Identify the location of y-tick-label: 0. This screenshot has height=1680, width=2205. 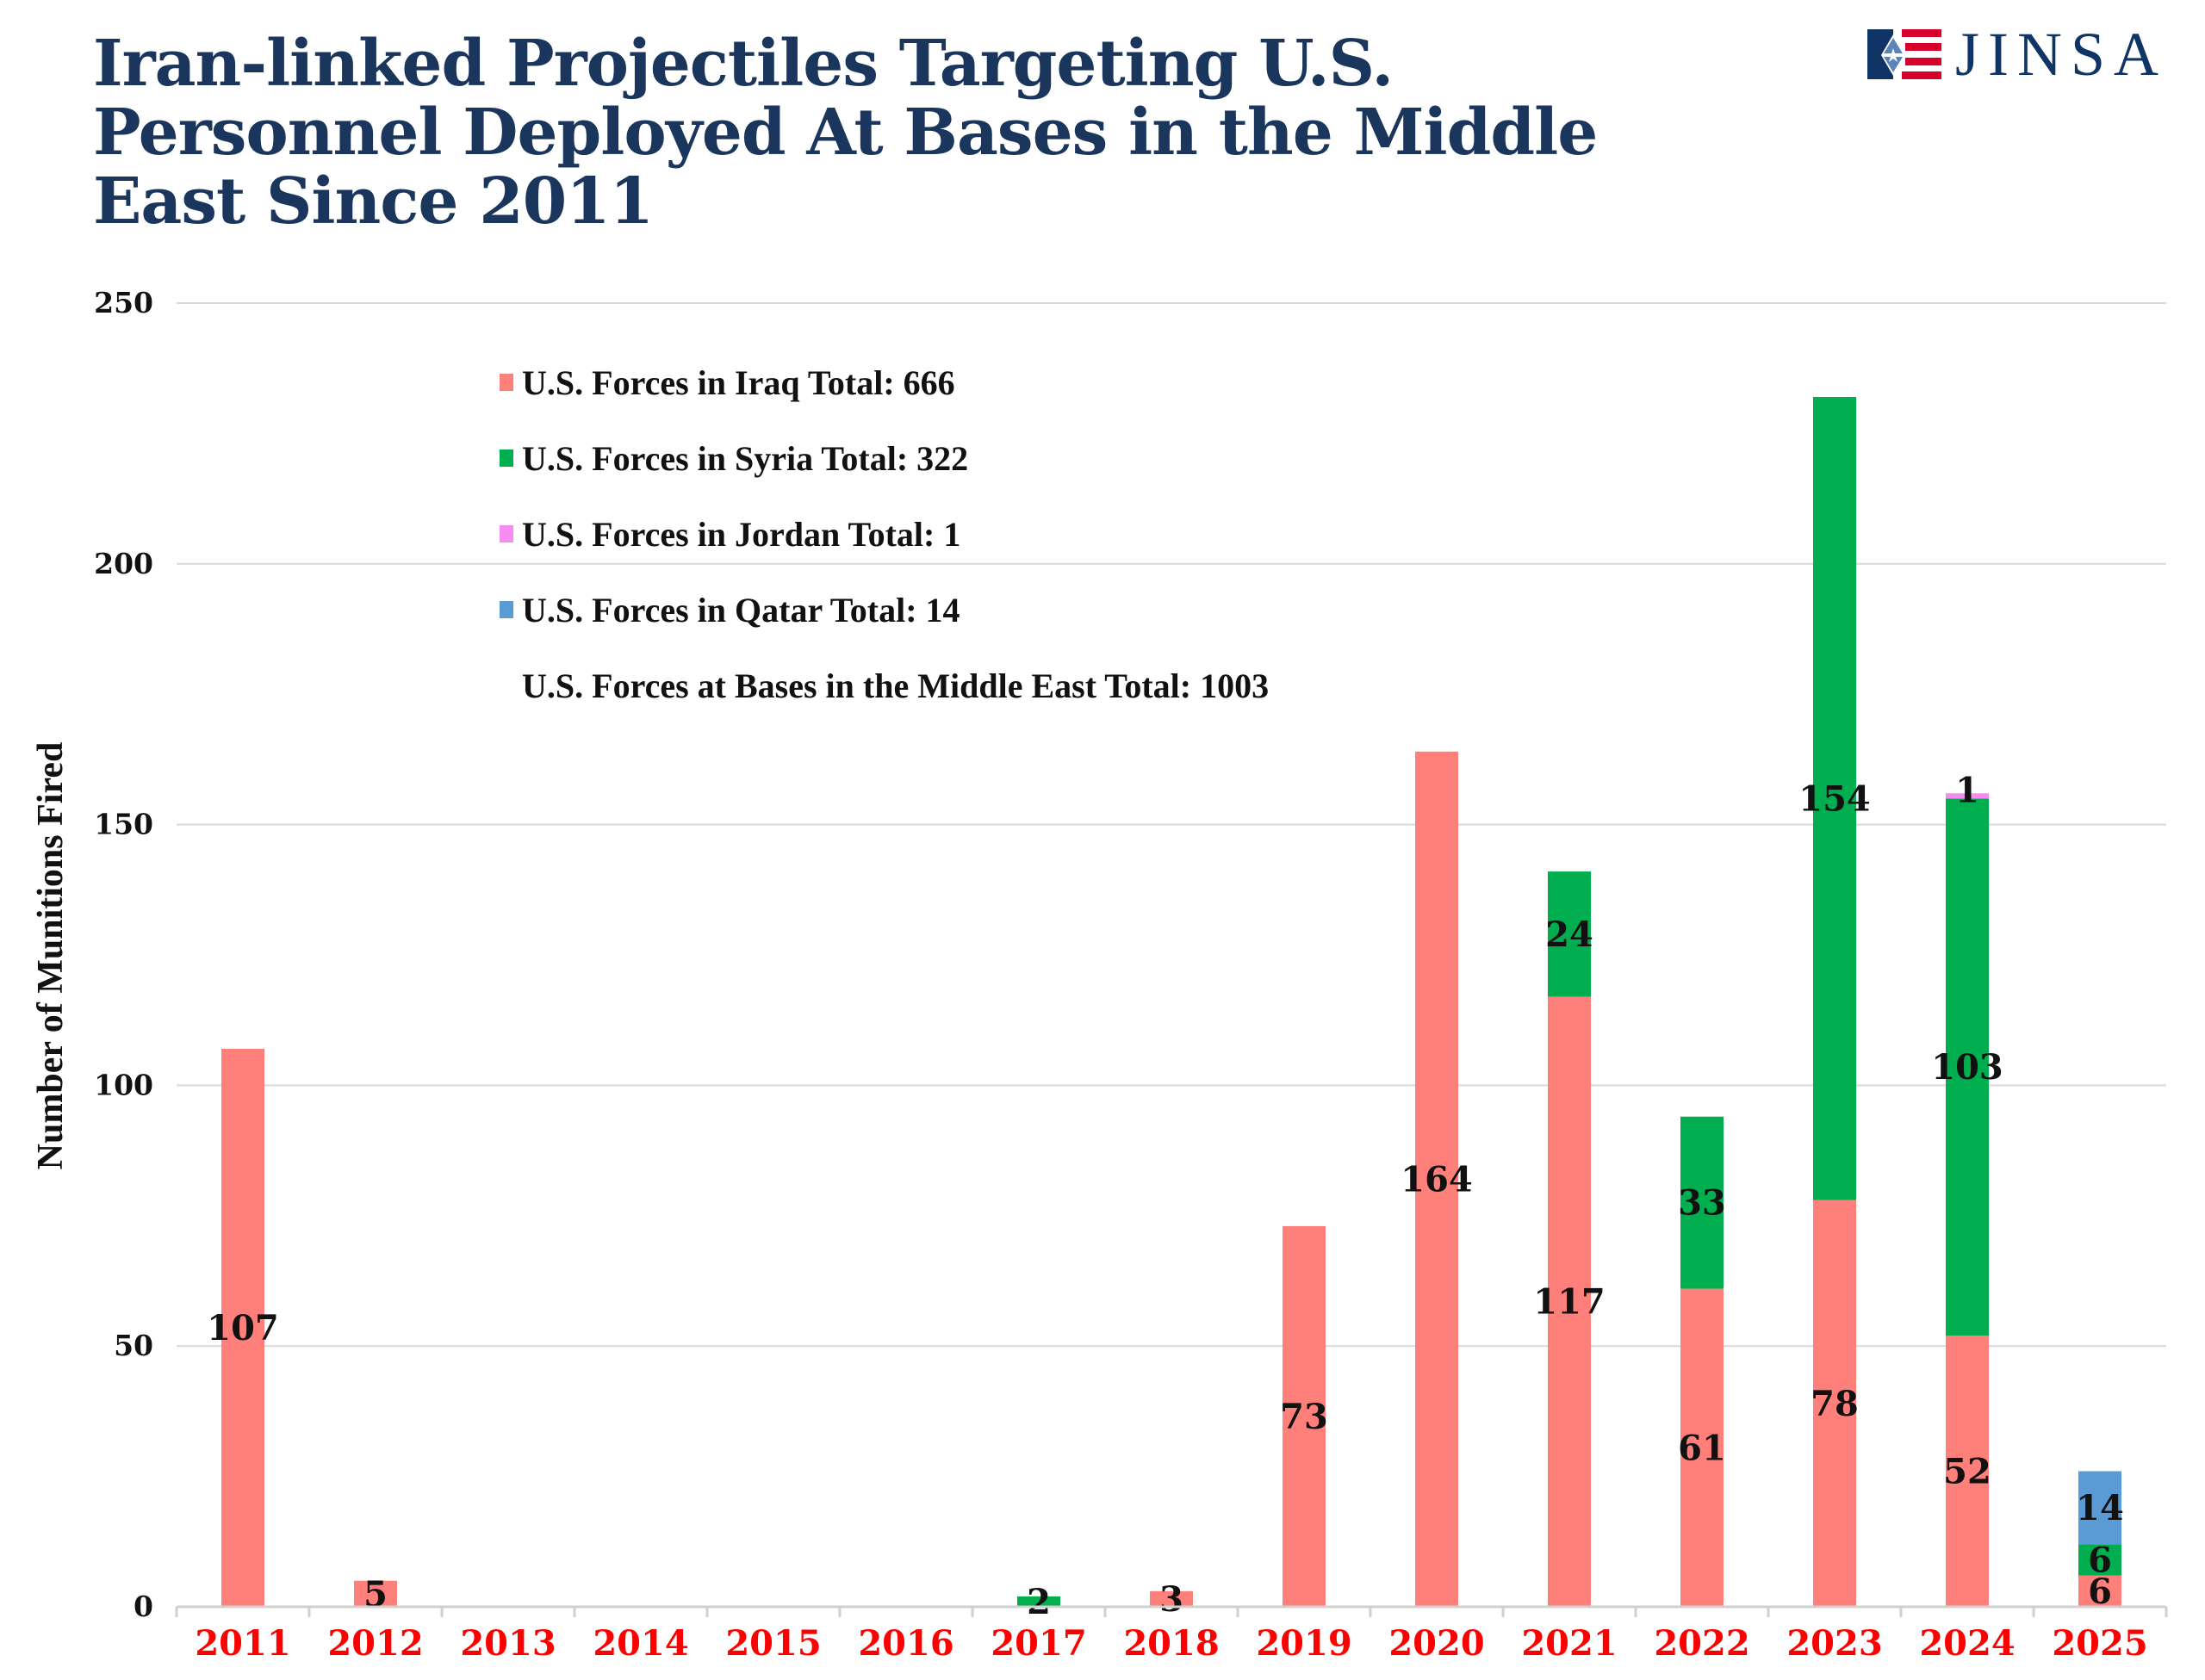
(143, 1607).